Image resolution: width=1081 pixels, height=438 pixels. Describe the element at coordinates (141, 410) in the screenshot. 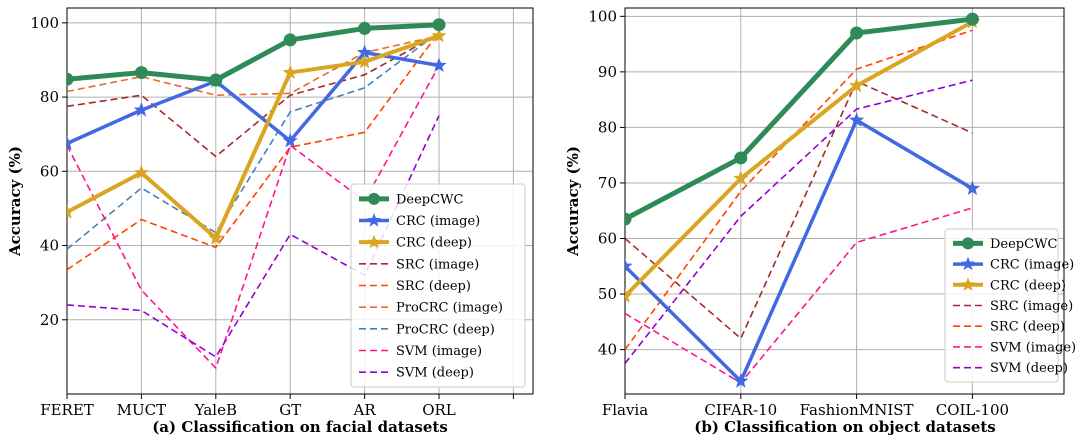

I see `x-tick-label: MUCT` at that location.